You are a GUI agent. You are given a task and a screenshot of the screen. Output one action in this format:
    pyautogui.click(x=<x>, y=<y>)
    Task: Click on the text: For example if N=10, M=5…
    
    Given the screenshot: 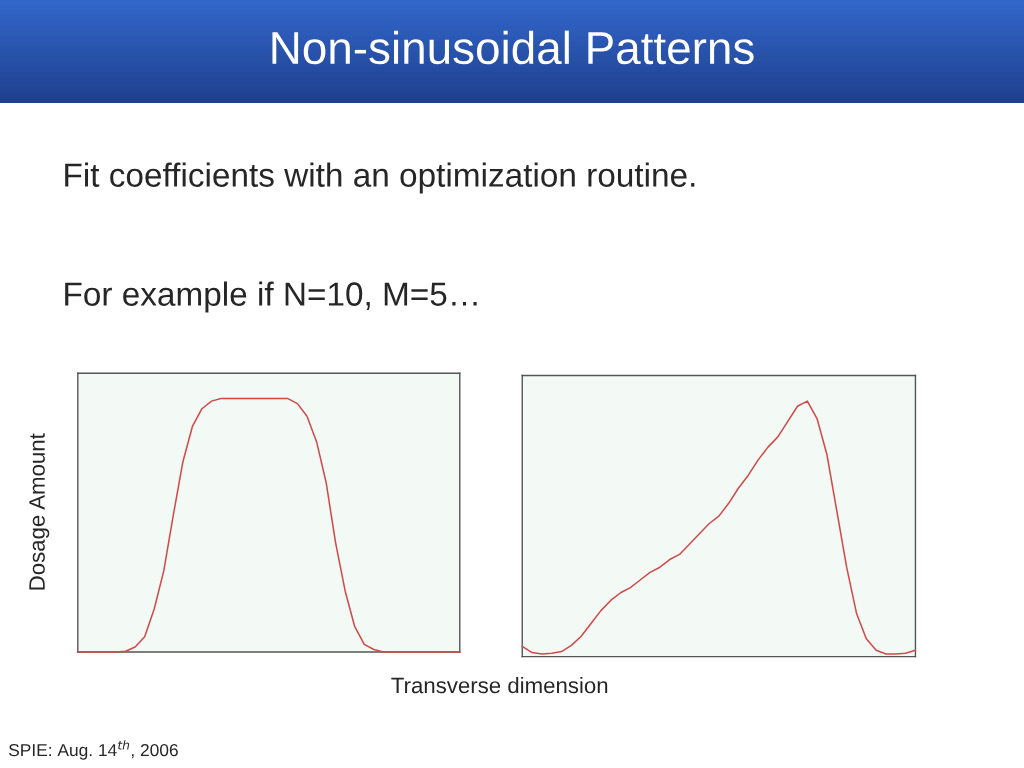 What is the action you would take?
    pyautogui.click(x=271, y=297)
    